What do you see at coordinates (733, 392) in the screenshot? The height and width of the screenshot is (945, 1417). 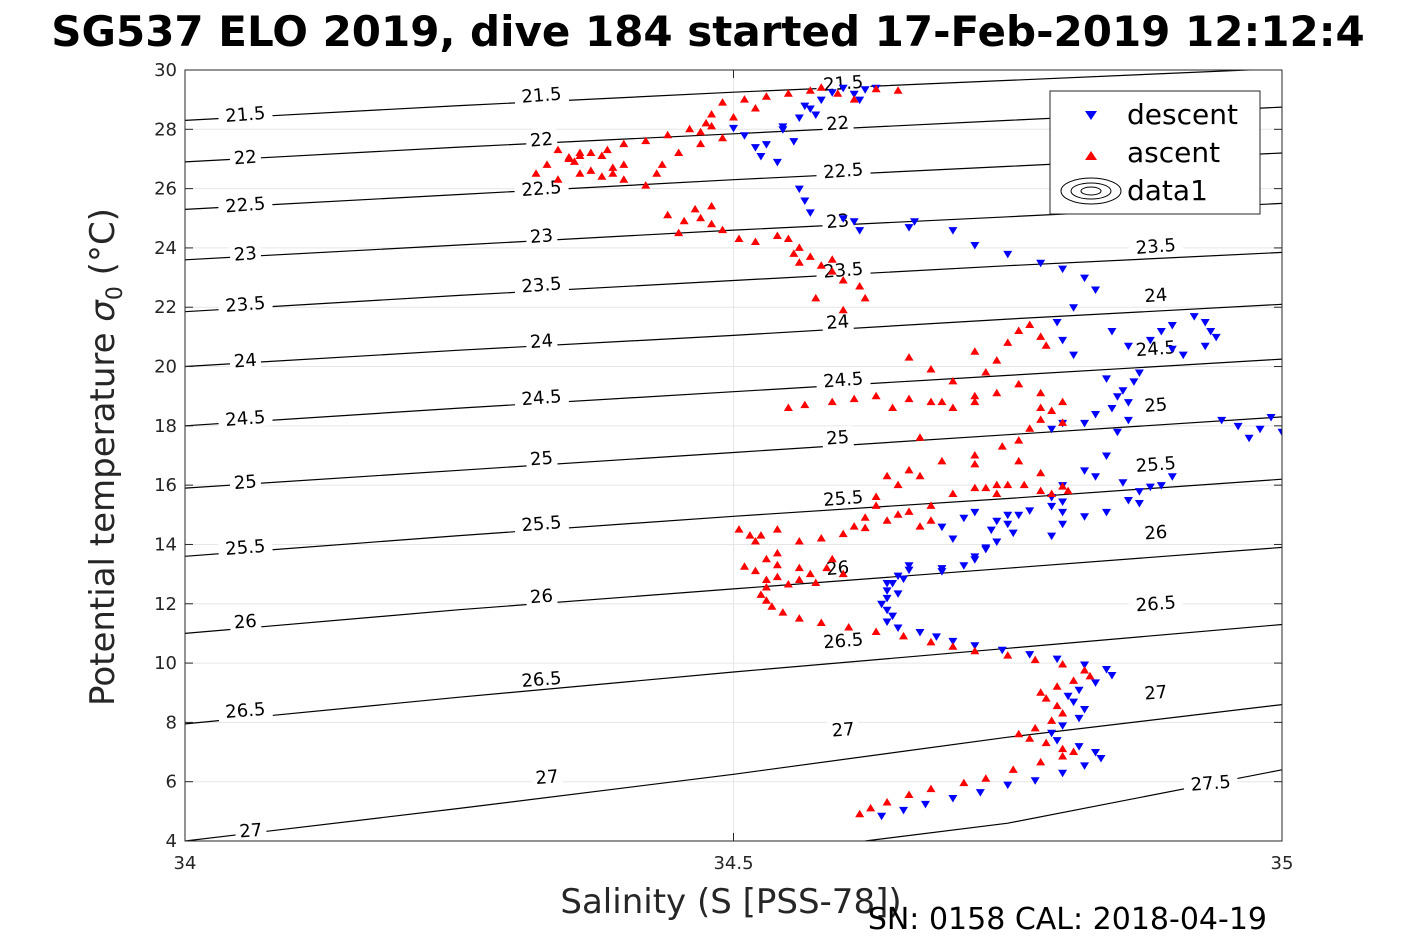 I see `contour-line-24.5` at bounding box center [733, 392].